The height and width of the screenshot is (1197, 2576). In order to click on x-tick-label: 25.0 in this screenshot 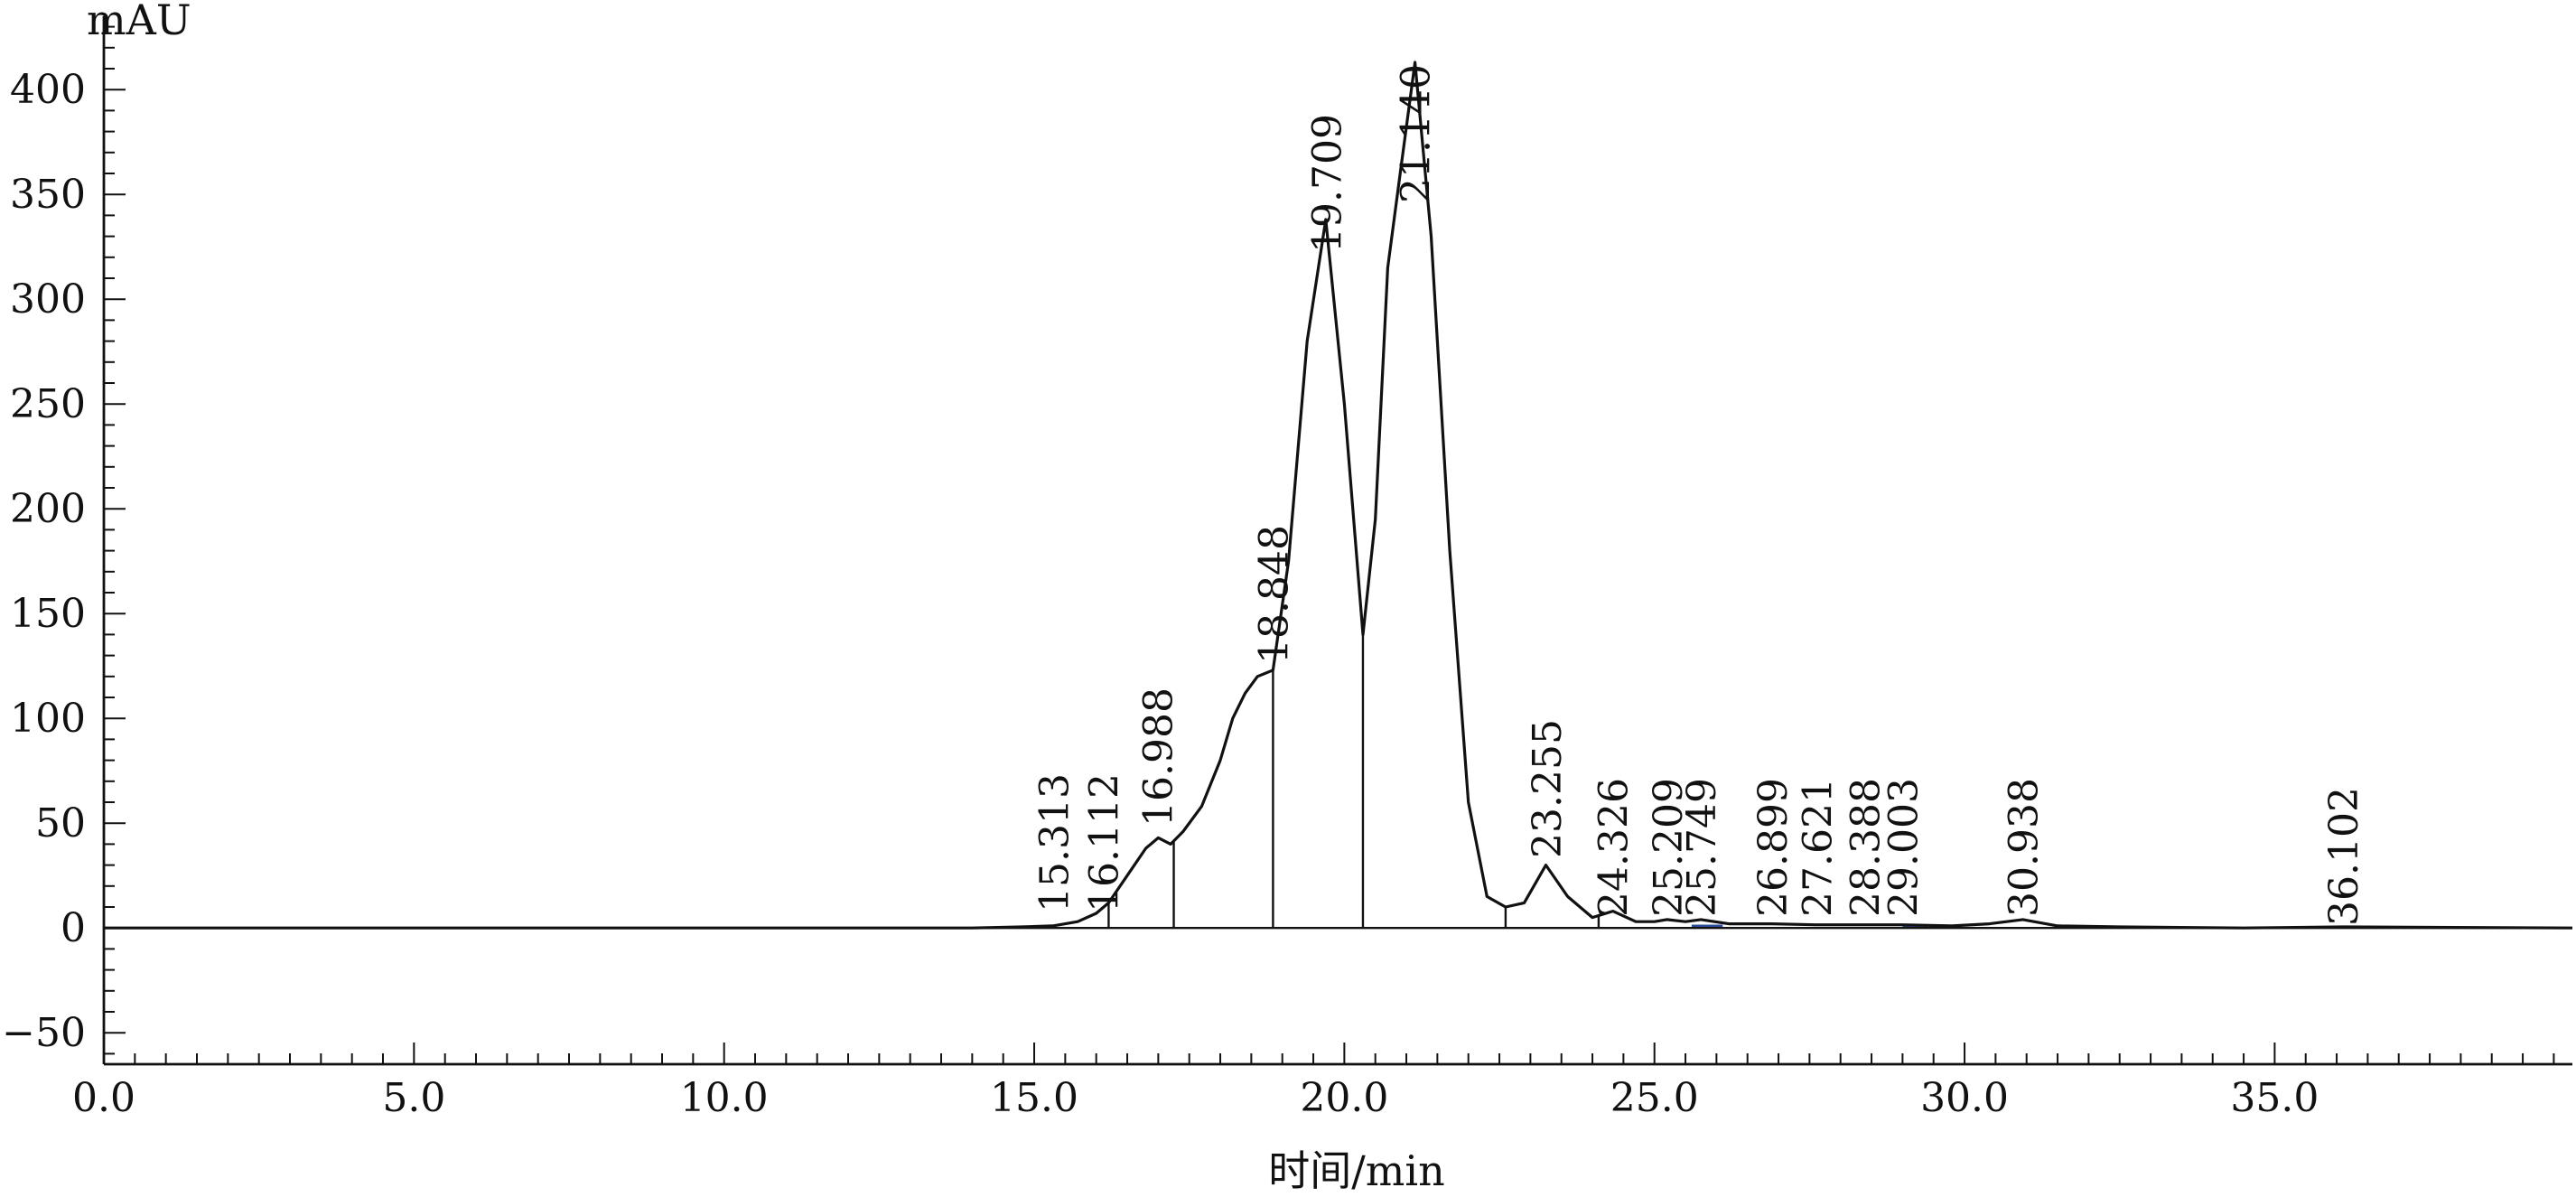, I will do `click(1655, 1098)`.